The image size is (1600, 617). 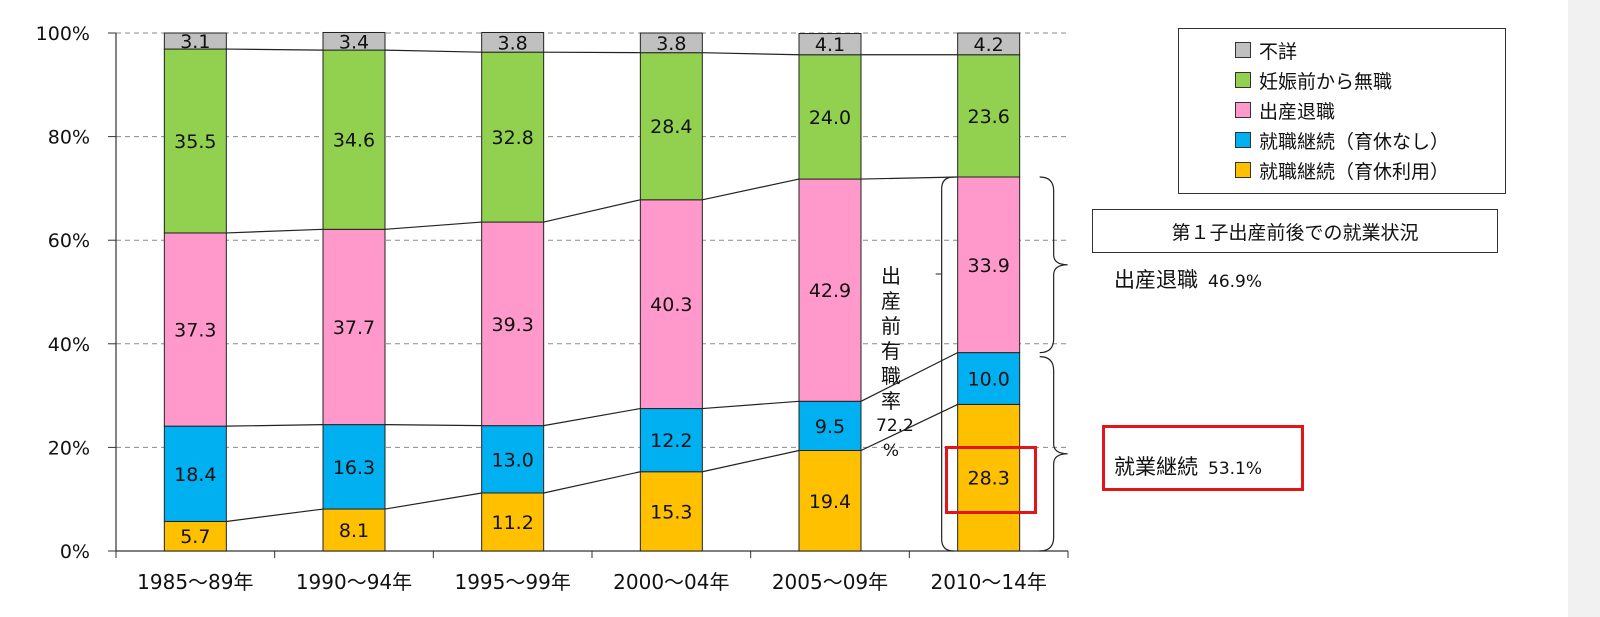 I want to click on data-label: 4.2, so click(x=989, y=45).